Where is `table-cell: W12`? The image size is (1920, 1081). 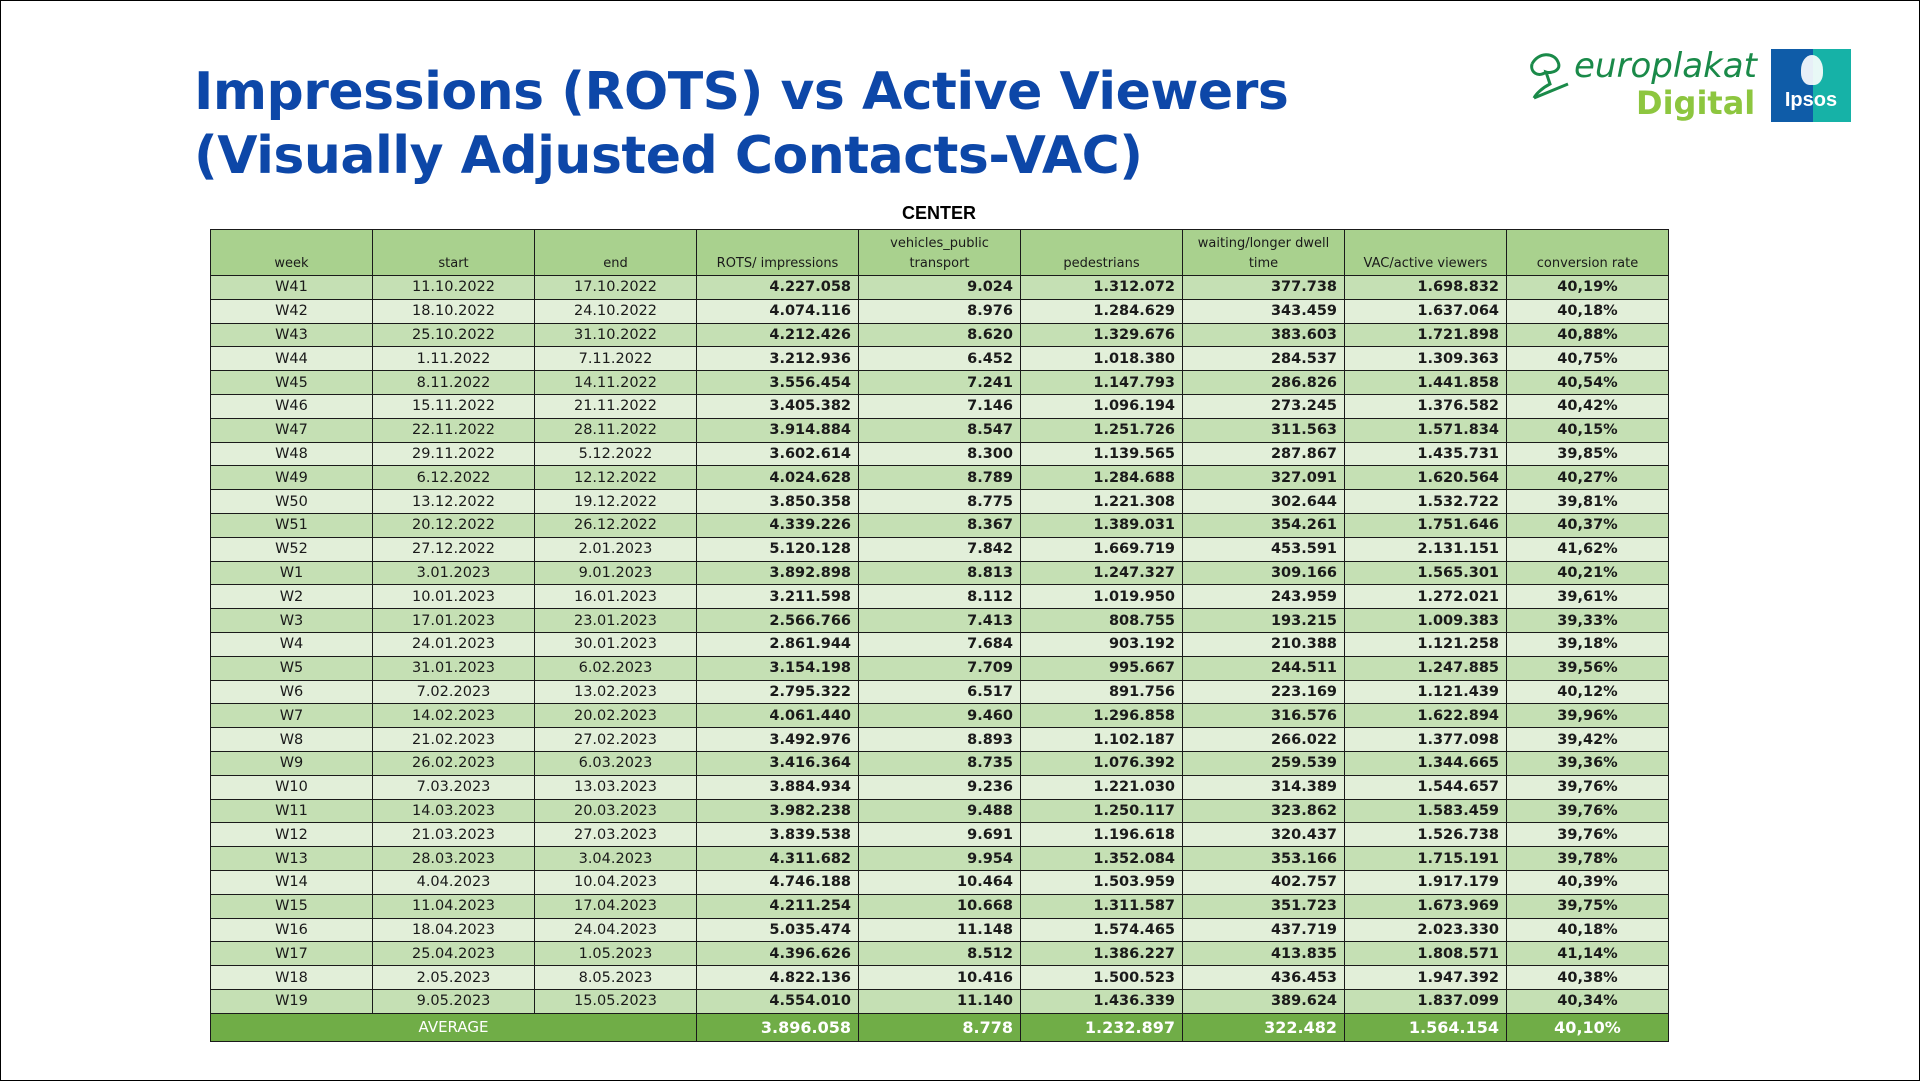
table-cell: W12 is located at coordinates (291, 835).